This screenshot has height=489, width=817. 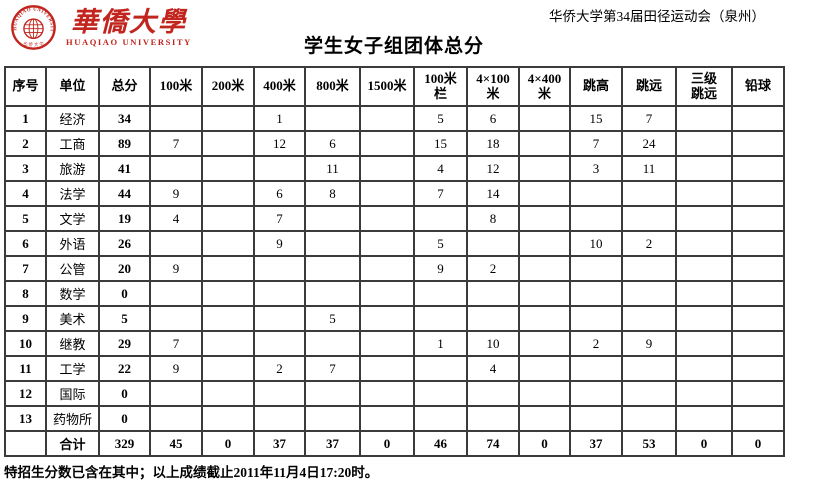 What do you see at coordinates (440, 343) in the screenshot?
I see `event-cell: 1` at bounding box center [440, 343].